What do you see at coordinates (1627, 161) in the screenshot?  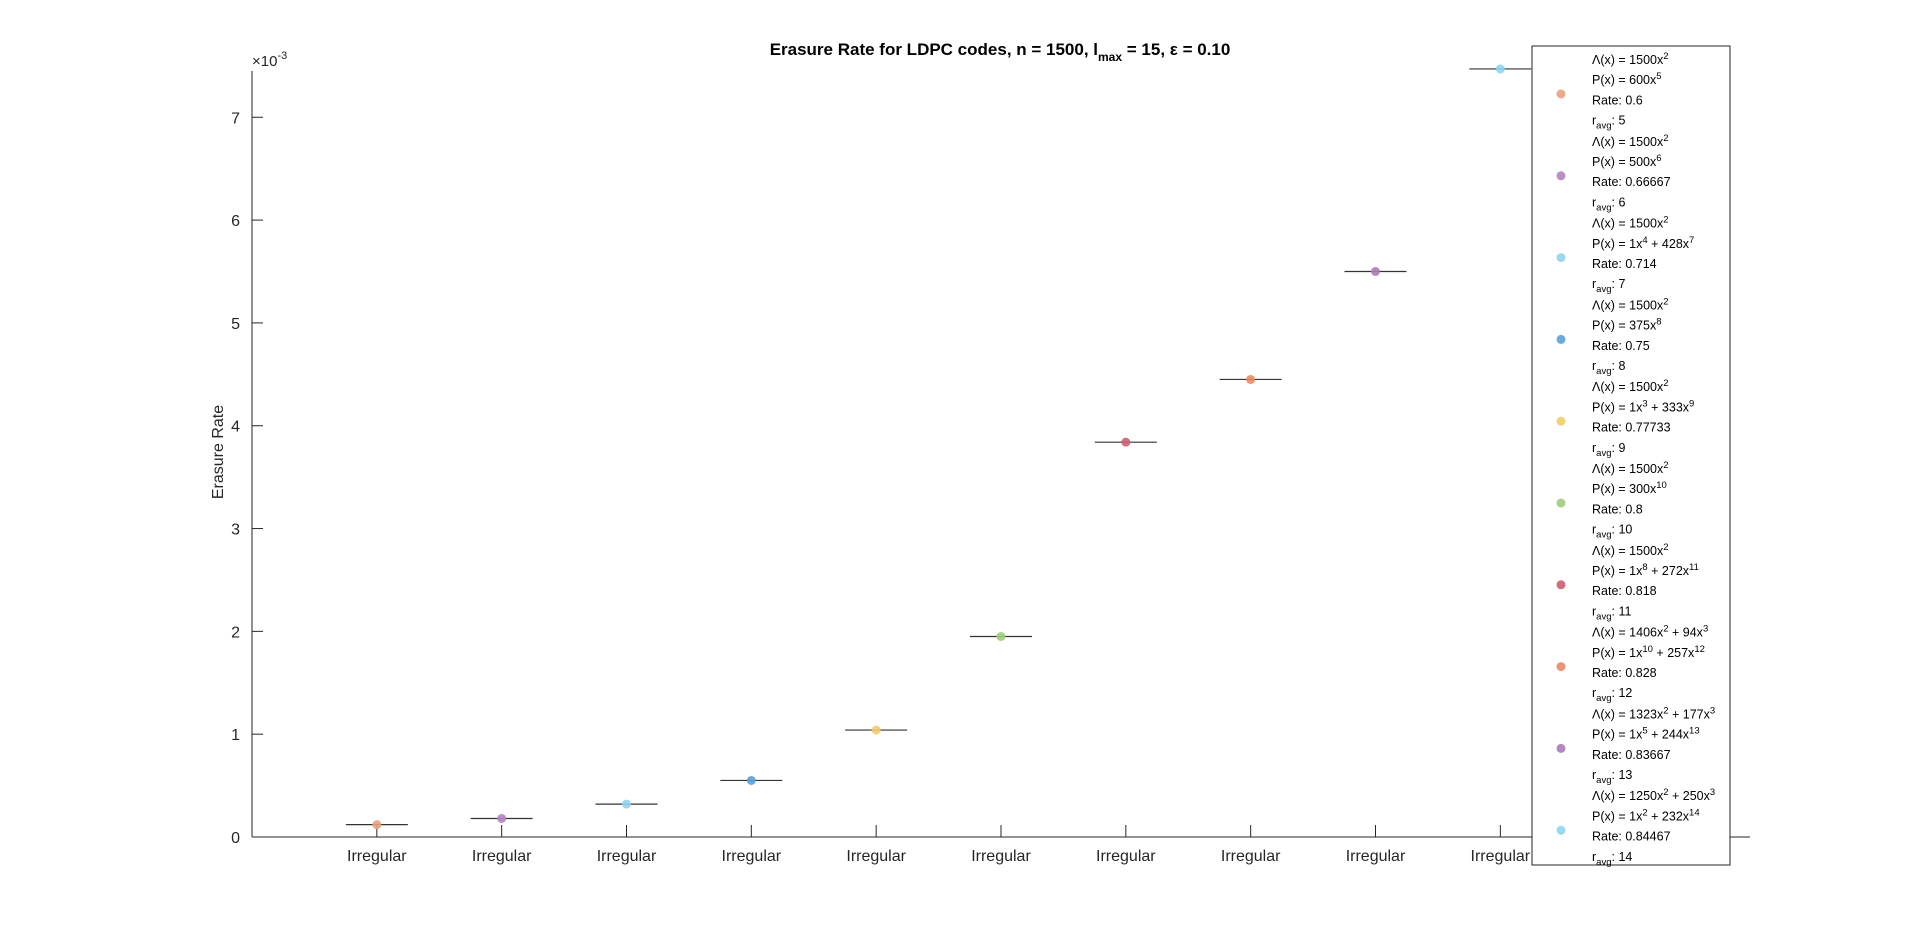 I see `legend-entry-line: P(x) = 500x6` at bounding box center [1627, 161].